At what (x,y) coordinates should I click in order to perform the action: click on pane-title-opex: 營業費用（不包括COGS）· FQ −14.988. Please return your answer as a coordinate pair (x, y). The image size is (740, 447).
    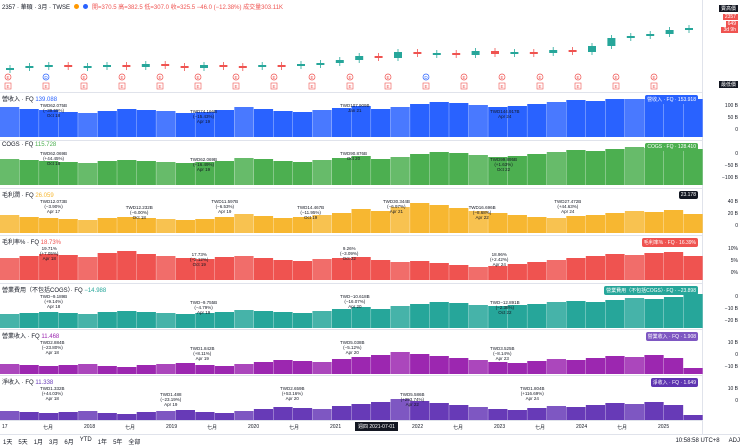
    Looking at the image, I should click on (54, 289).